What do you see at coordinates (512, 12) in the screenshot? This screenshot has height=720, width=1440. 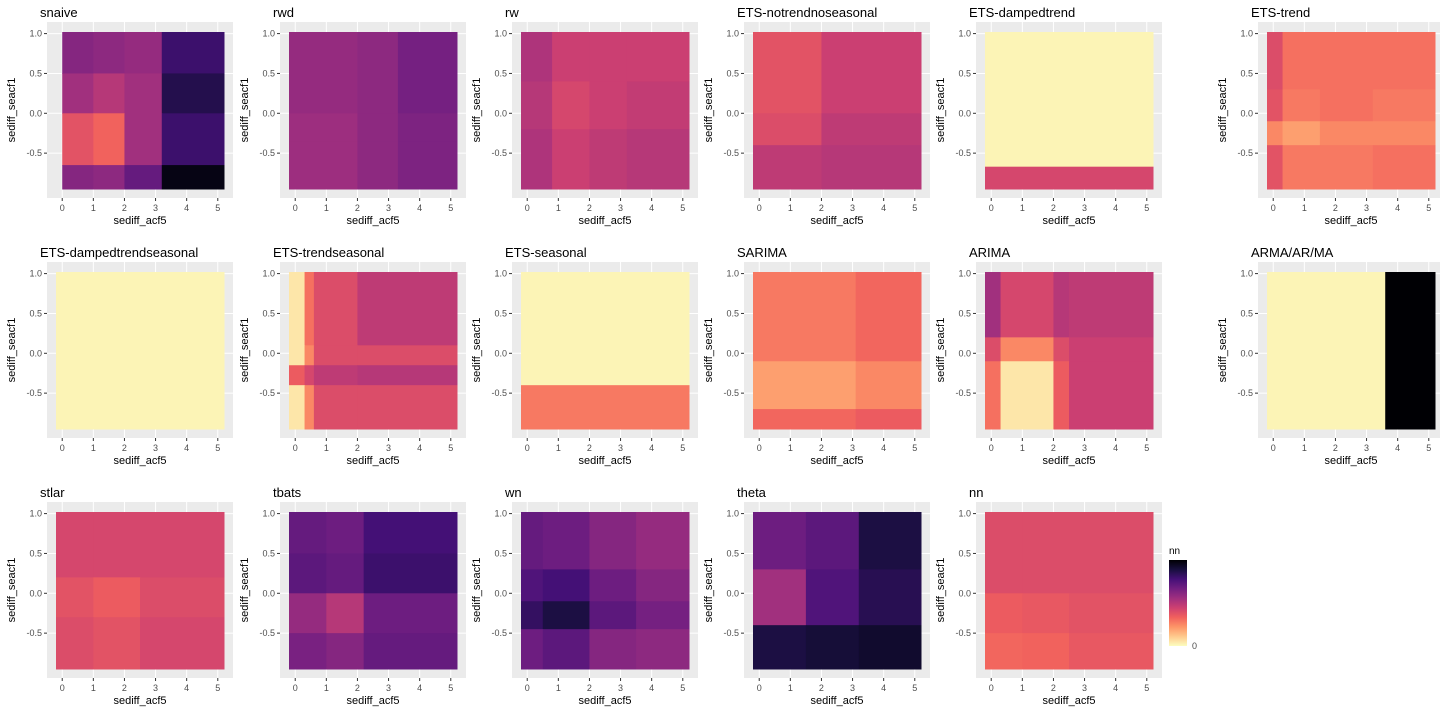 I see `chart-title: rw` at bounding box center [512, 12].